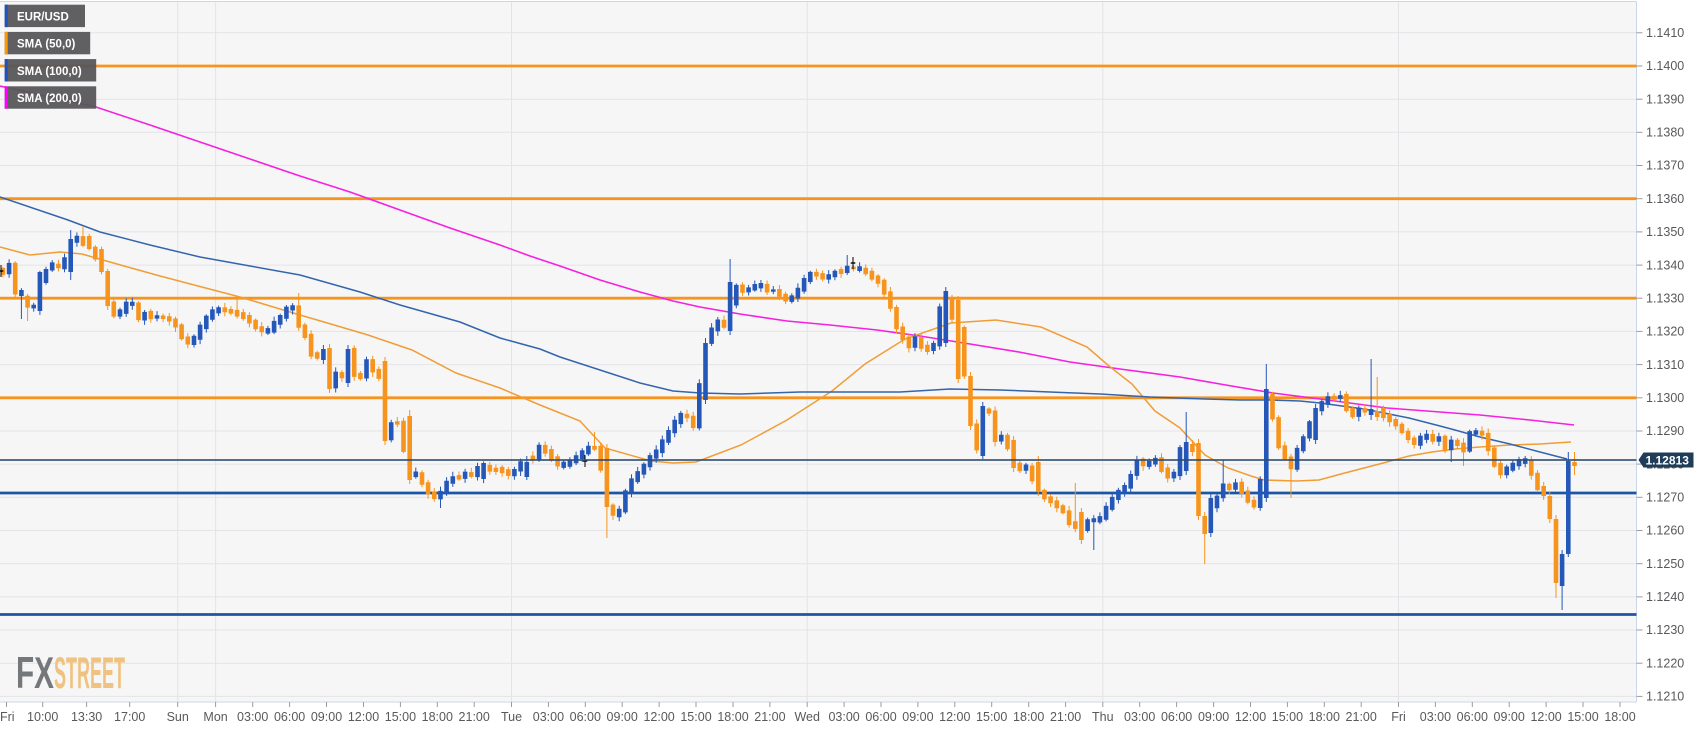  I want to click on svg-text: STREET, so click(89, 673).